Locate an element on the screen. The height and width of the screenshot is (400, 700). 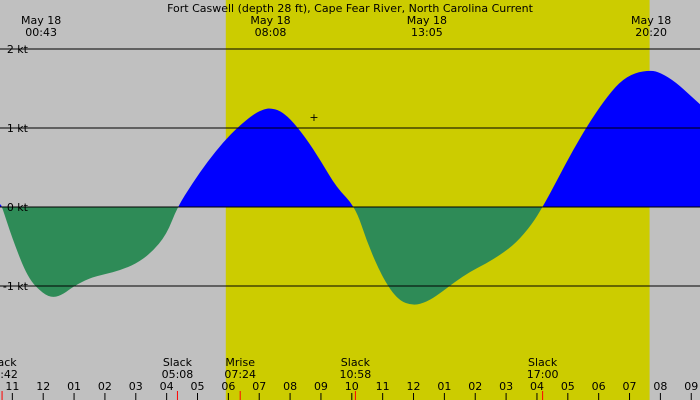
top-event-time: 20:20 is located at coordinates (651, 32).